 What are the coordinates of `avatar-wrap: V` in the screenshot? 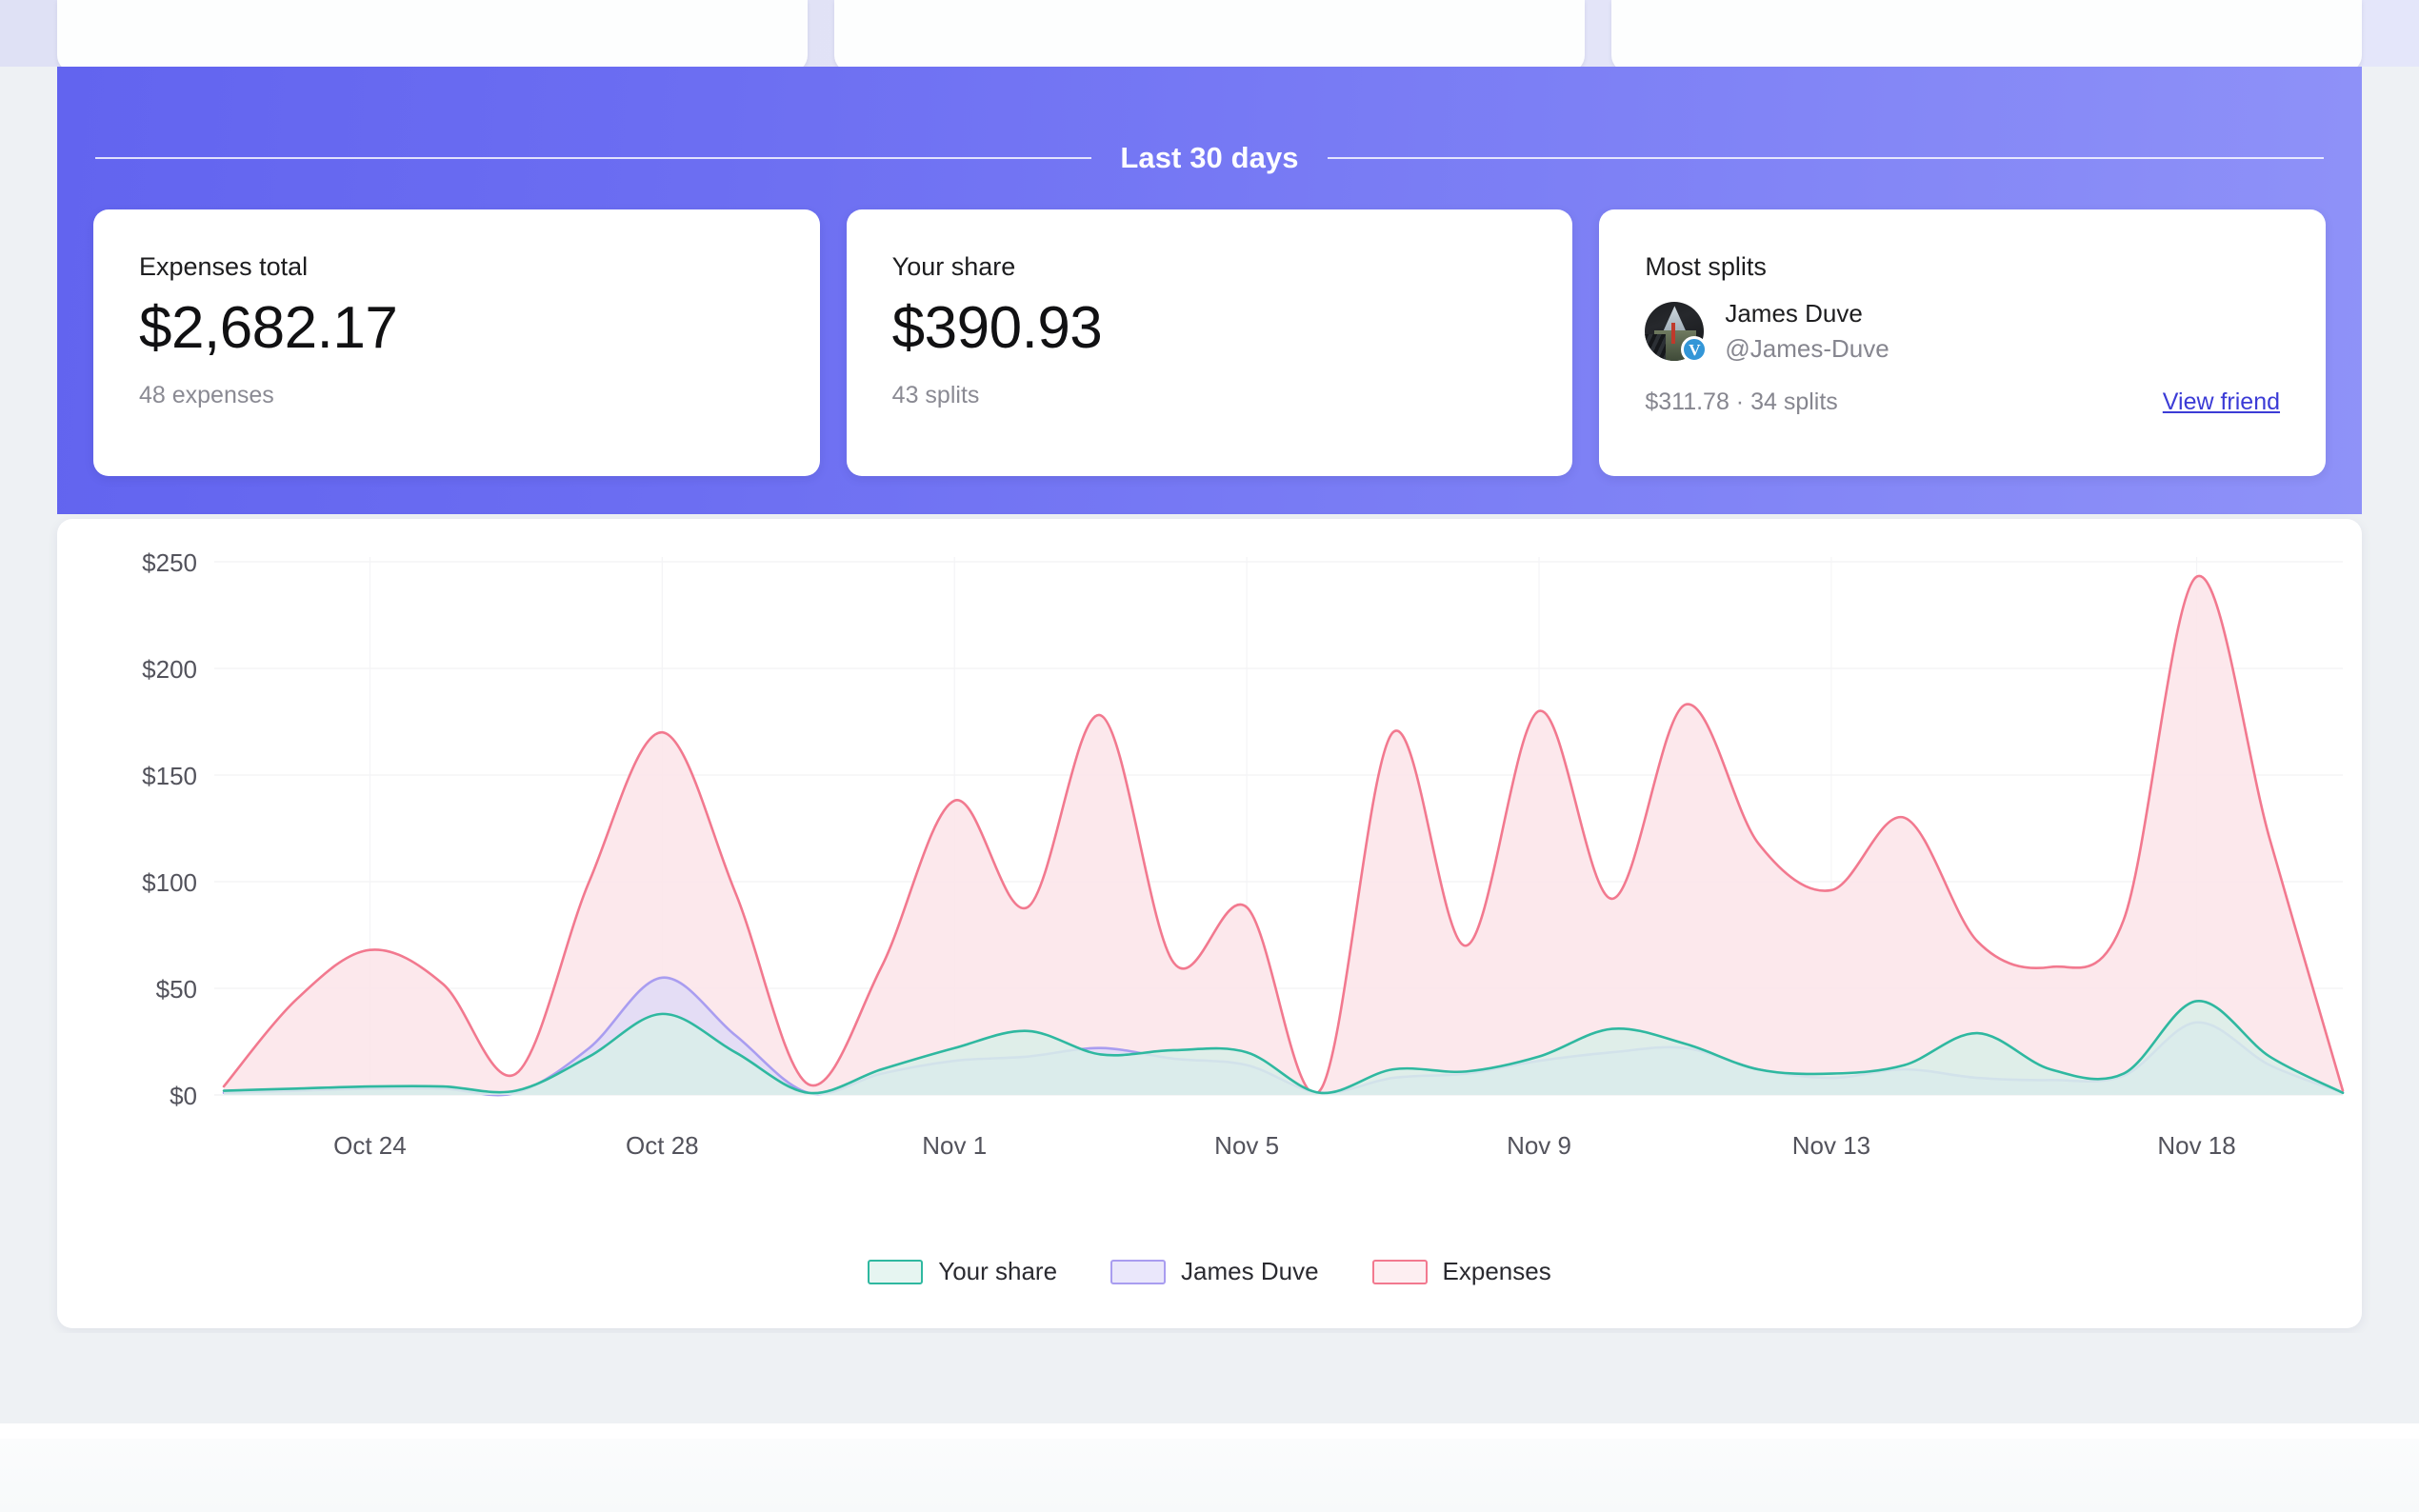 It's located at (1677, 333).